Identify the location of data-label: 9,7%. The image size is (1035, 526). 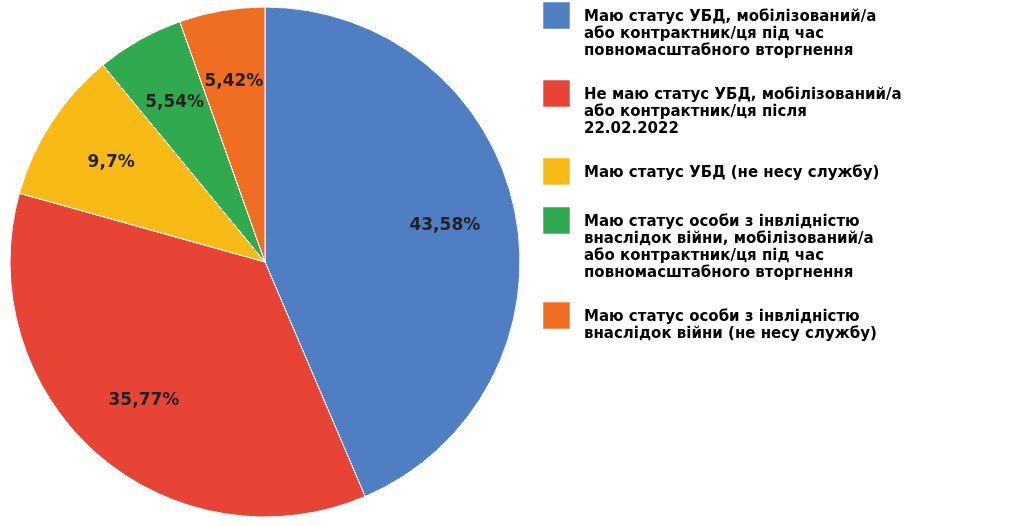
(111, 160).